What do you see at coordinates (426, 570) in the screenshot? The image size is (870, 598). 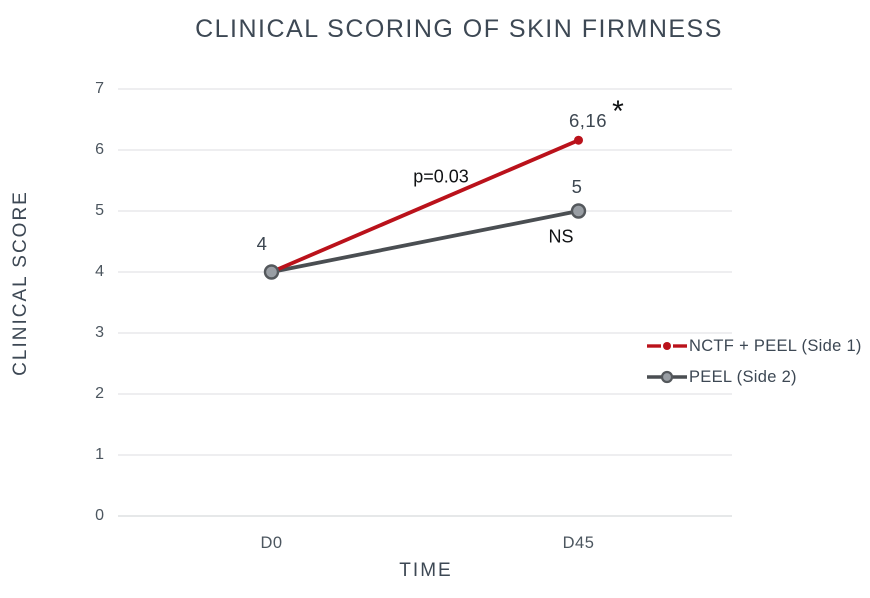 I see `x-axis-title: TIME` at bounding box center [426, 570].